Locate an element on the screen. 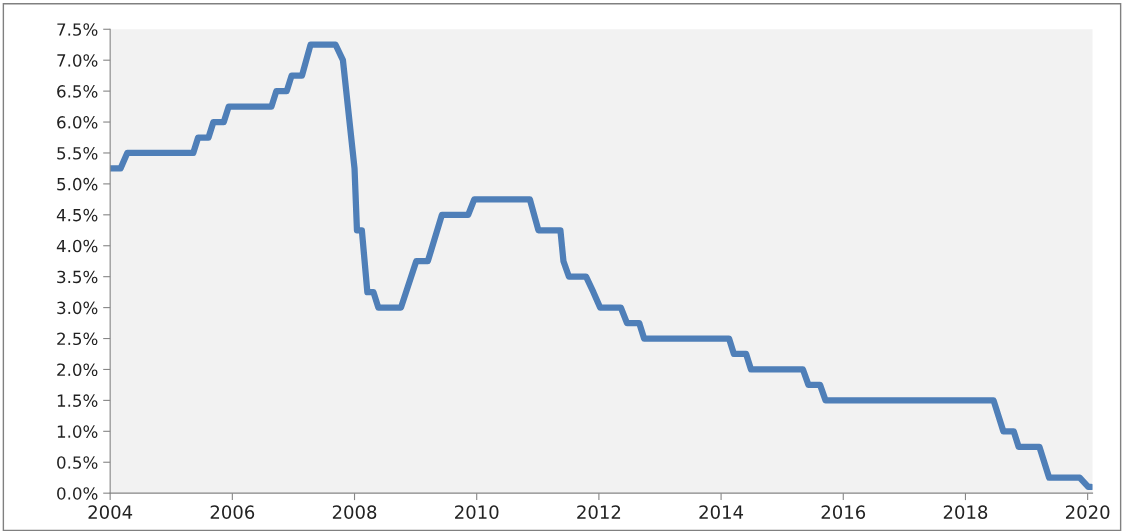 This screenshot has height=532, width=1124. y-tick-label: 7.0% is located at coordinates (77, 60).